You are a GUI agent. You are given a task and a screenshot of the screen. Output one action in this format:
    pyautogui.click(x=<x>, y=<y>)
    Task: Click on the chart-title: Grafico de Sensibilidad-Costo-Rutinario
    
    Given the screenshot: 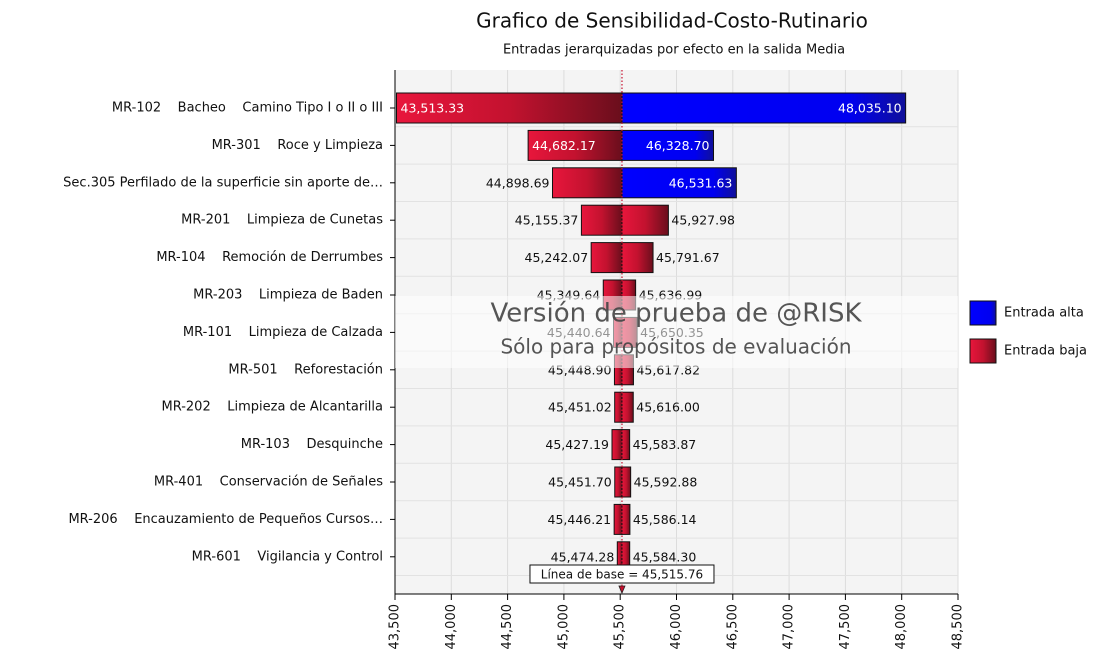 What is the action you would take?
    pyautogui.click(x=672, y=21)
    